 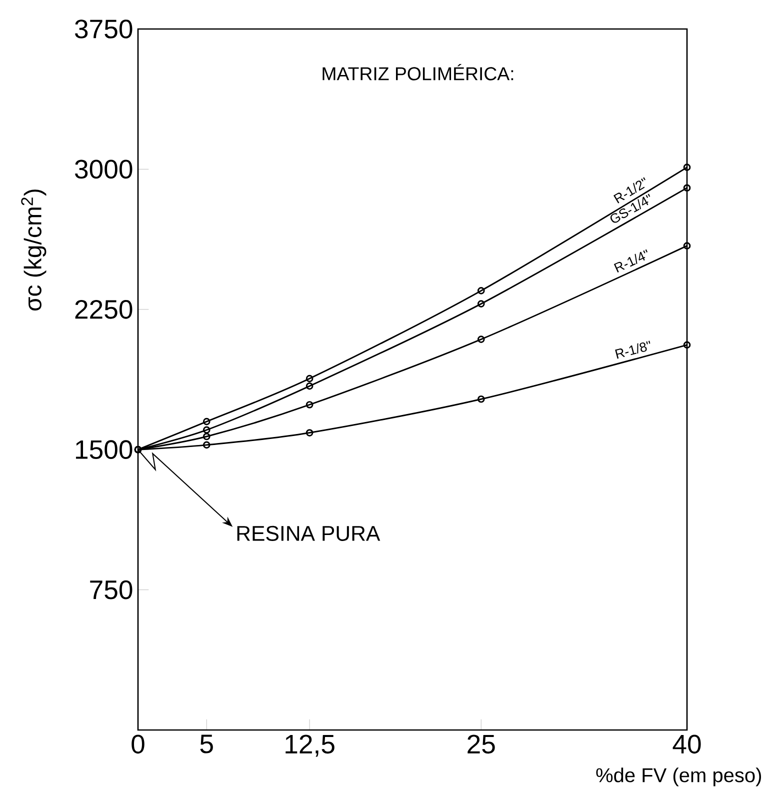 I want to click on x-tick-label: 25, so click(x=481, y=744).